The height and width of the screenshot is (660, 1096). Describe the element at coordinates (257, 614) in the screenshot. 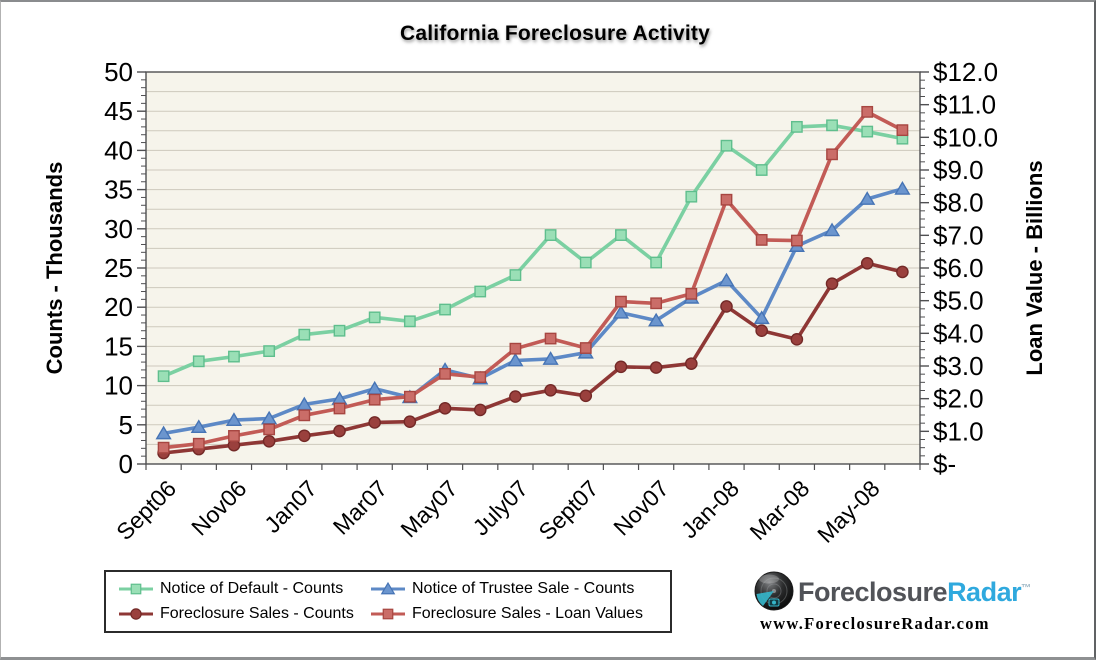

I see `legend-label: Foreclosure Sales - Counts` at that location.